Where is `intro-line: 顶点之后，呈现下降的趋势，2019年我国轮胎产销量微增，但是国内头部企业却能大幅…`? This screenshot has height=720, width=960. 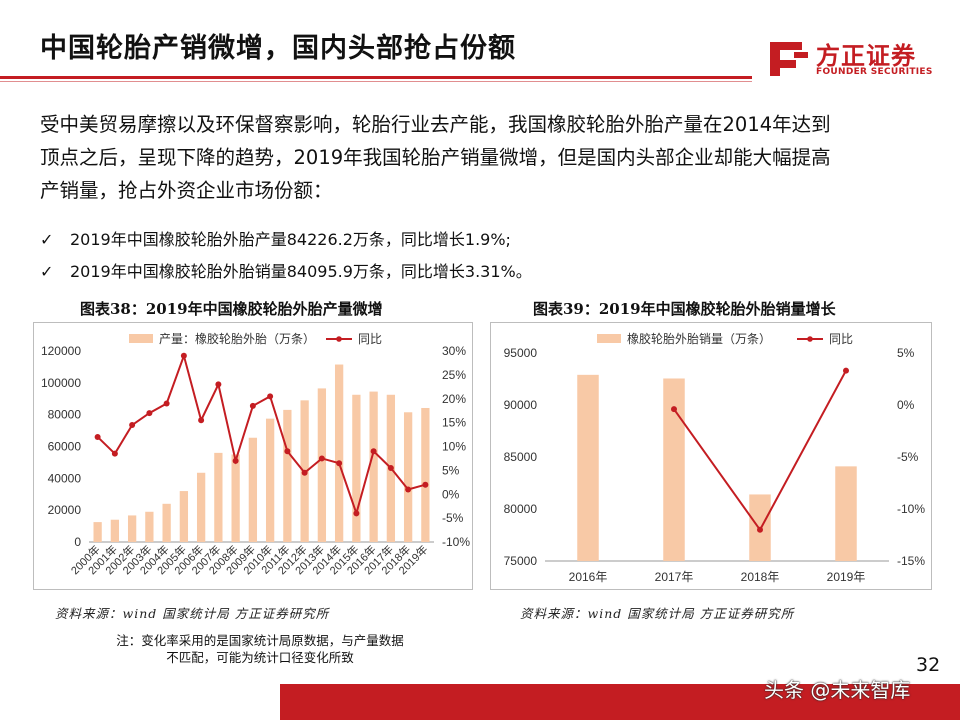
intro-line: 顶点之后，呈现下降的趋势，2019年我国轮胎产销量微增，但是国内头部企业却能大幅… is located at coordinates (435, 157).